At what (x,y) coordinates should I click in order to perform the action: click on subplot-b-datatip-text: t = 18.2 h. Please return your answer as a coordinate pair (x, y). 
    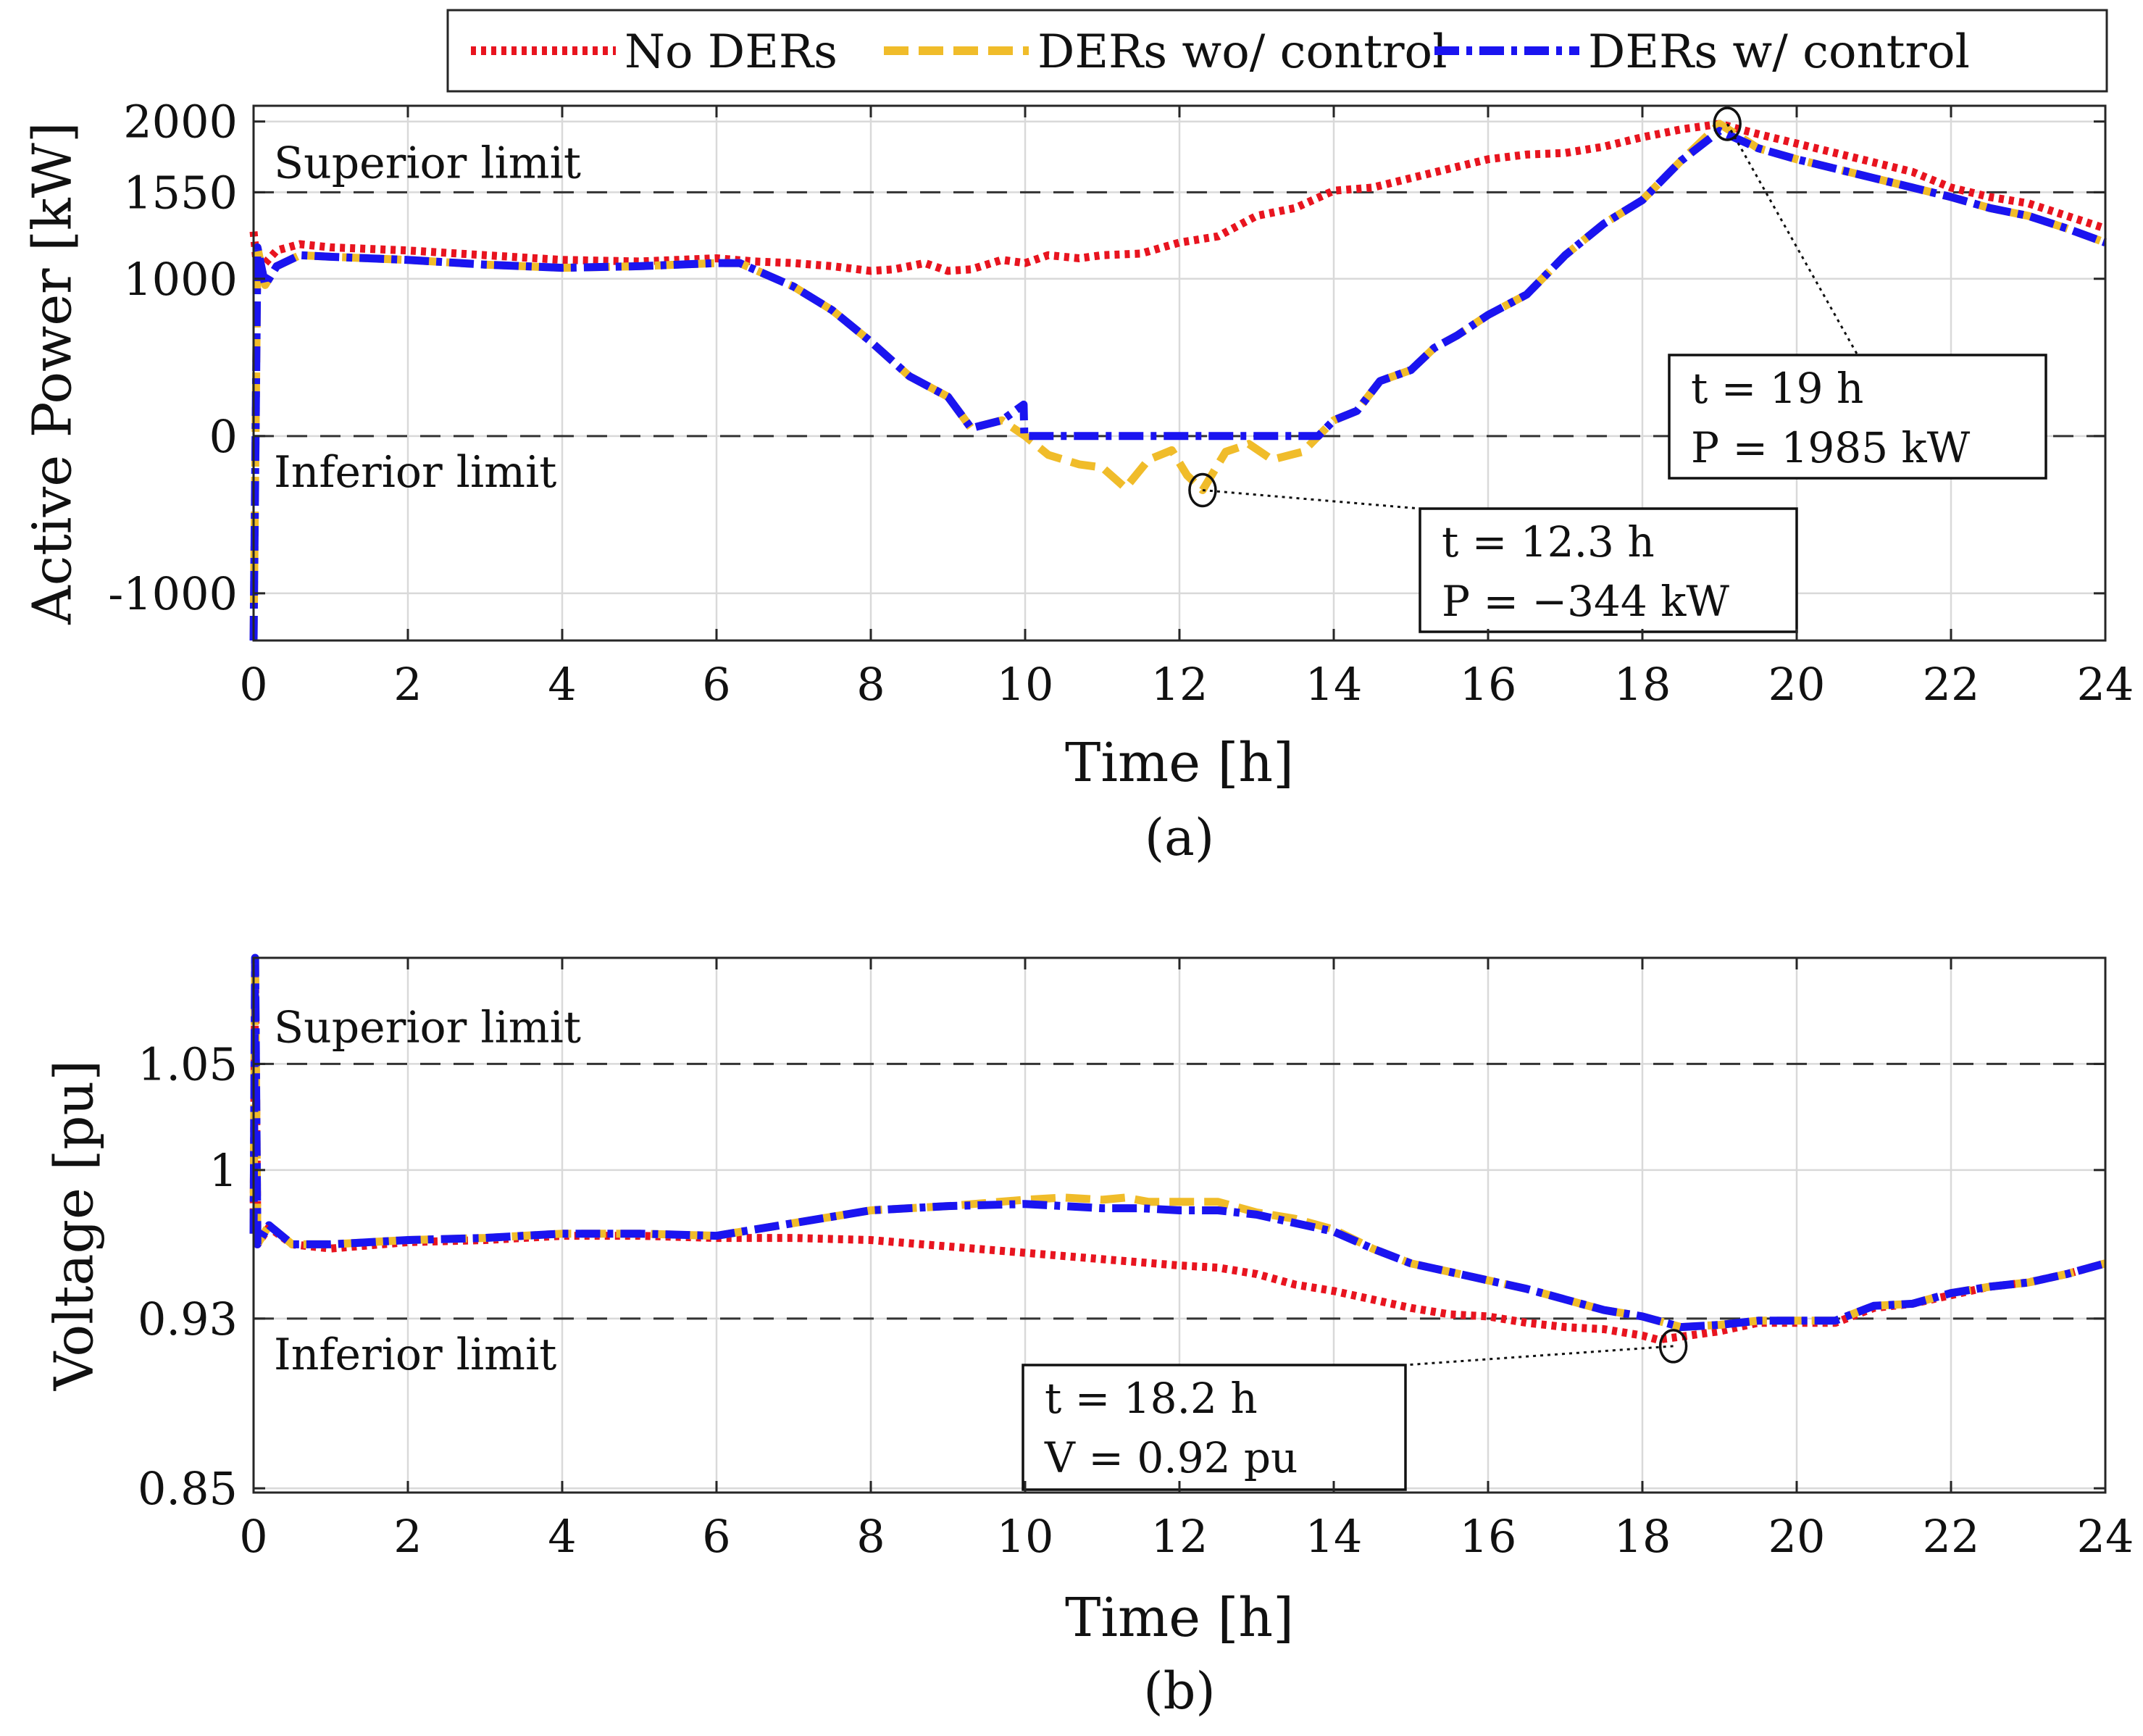
    Looking at the image, I should click on (1152, 1399).